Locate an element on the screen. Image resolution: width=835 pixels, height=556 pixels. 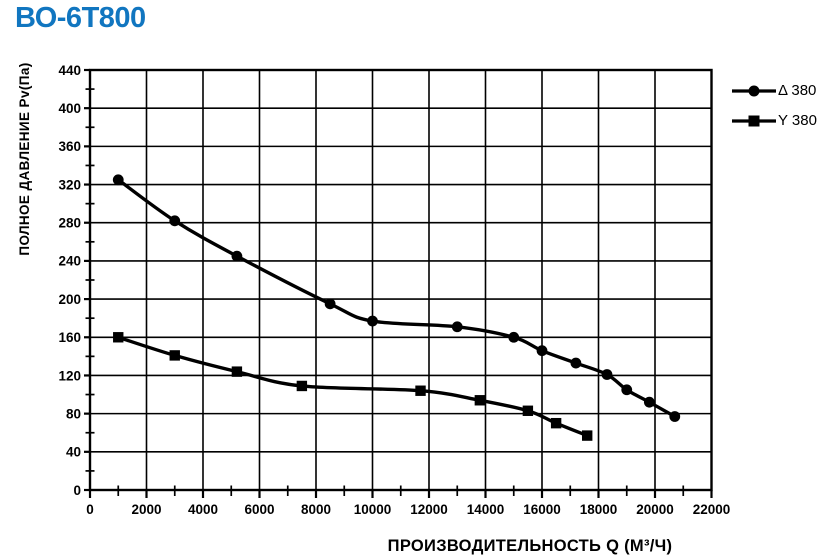
svg-text: 16000 is located at coordinates (542, 509).